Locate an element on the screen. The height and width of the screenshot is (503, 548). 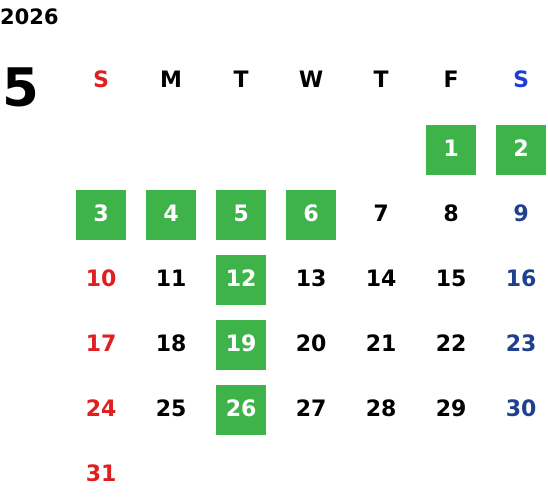
day-cell-12: 12 is located at coordinates (241, 280).